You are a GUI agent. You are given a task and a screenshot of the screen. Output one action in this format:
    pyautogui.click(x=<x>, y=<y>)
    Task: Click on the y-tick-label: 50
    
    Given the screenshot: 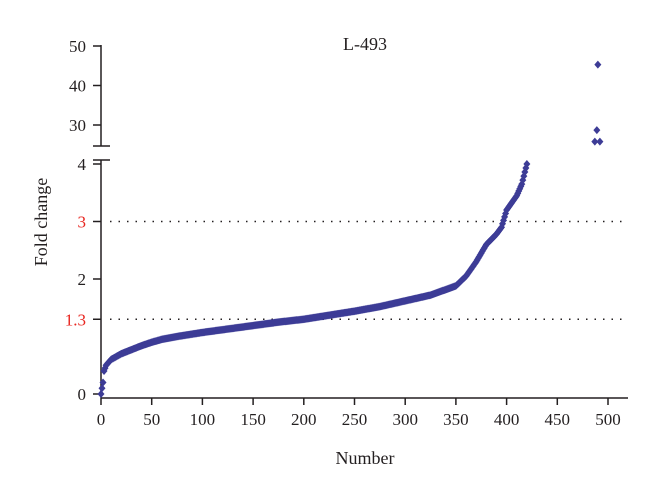 What is the action you would take?
    pyautogui.click(x=77, y=46)
    